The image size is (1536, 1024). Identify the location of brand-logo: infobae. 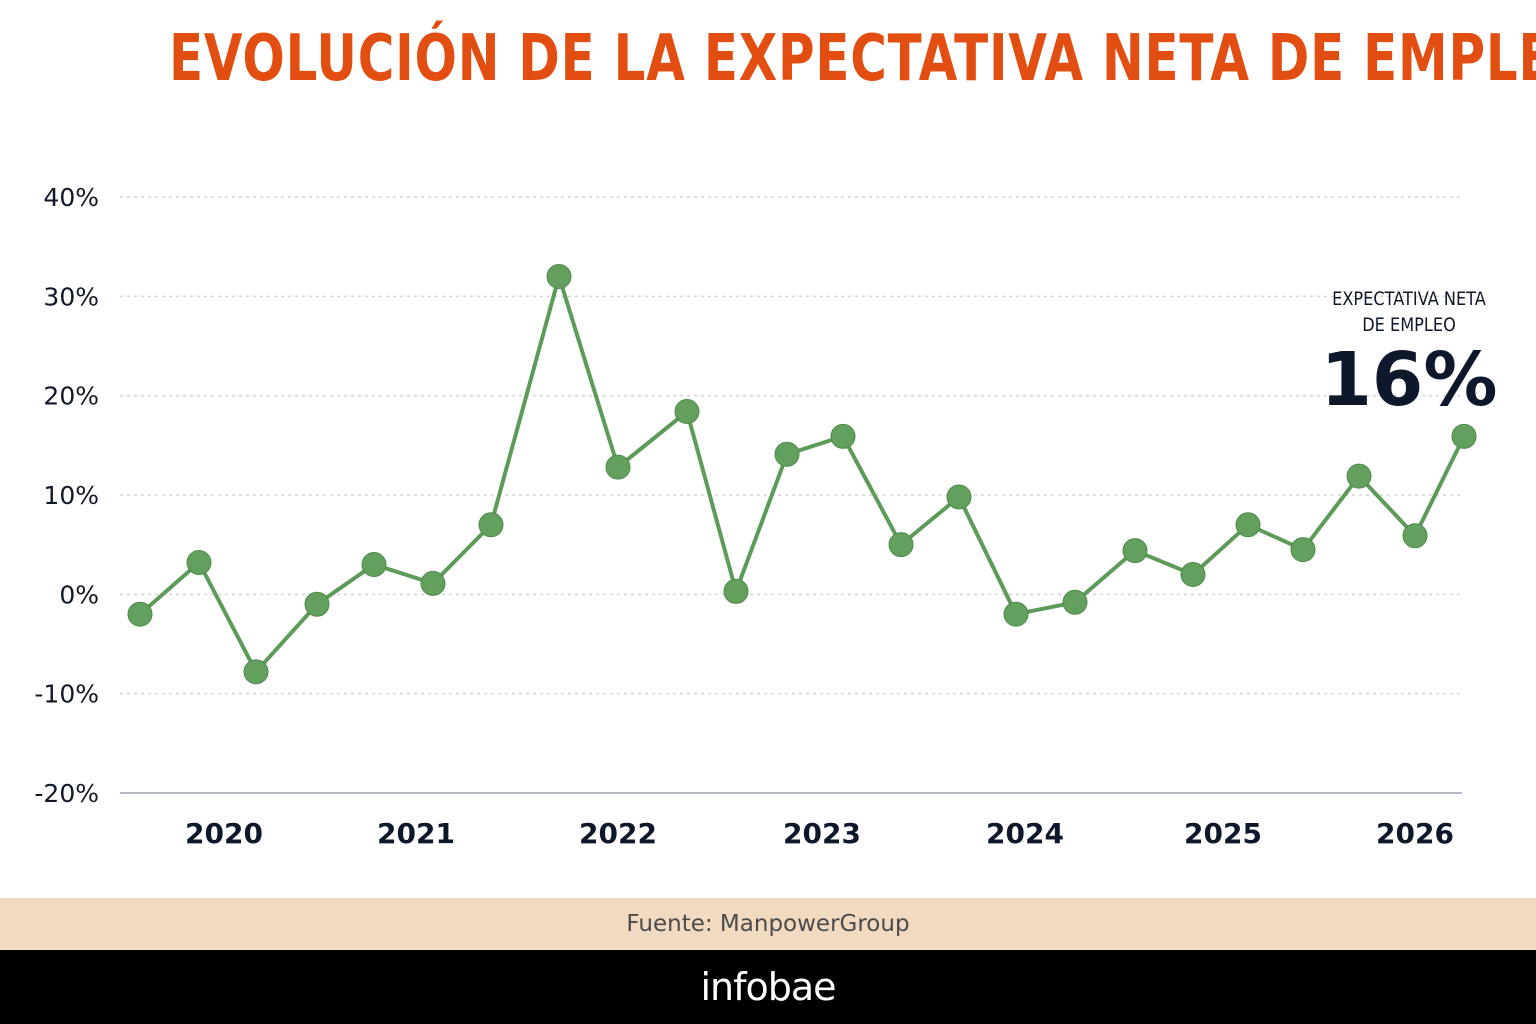
(768, 987).